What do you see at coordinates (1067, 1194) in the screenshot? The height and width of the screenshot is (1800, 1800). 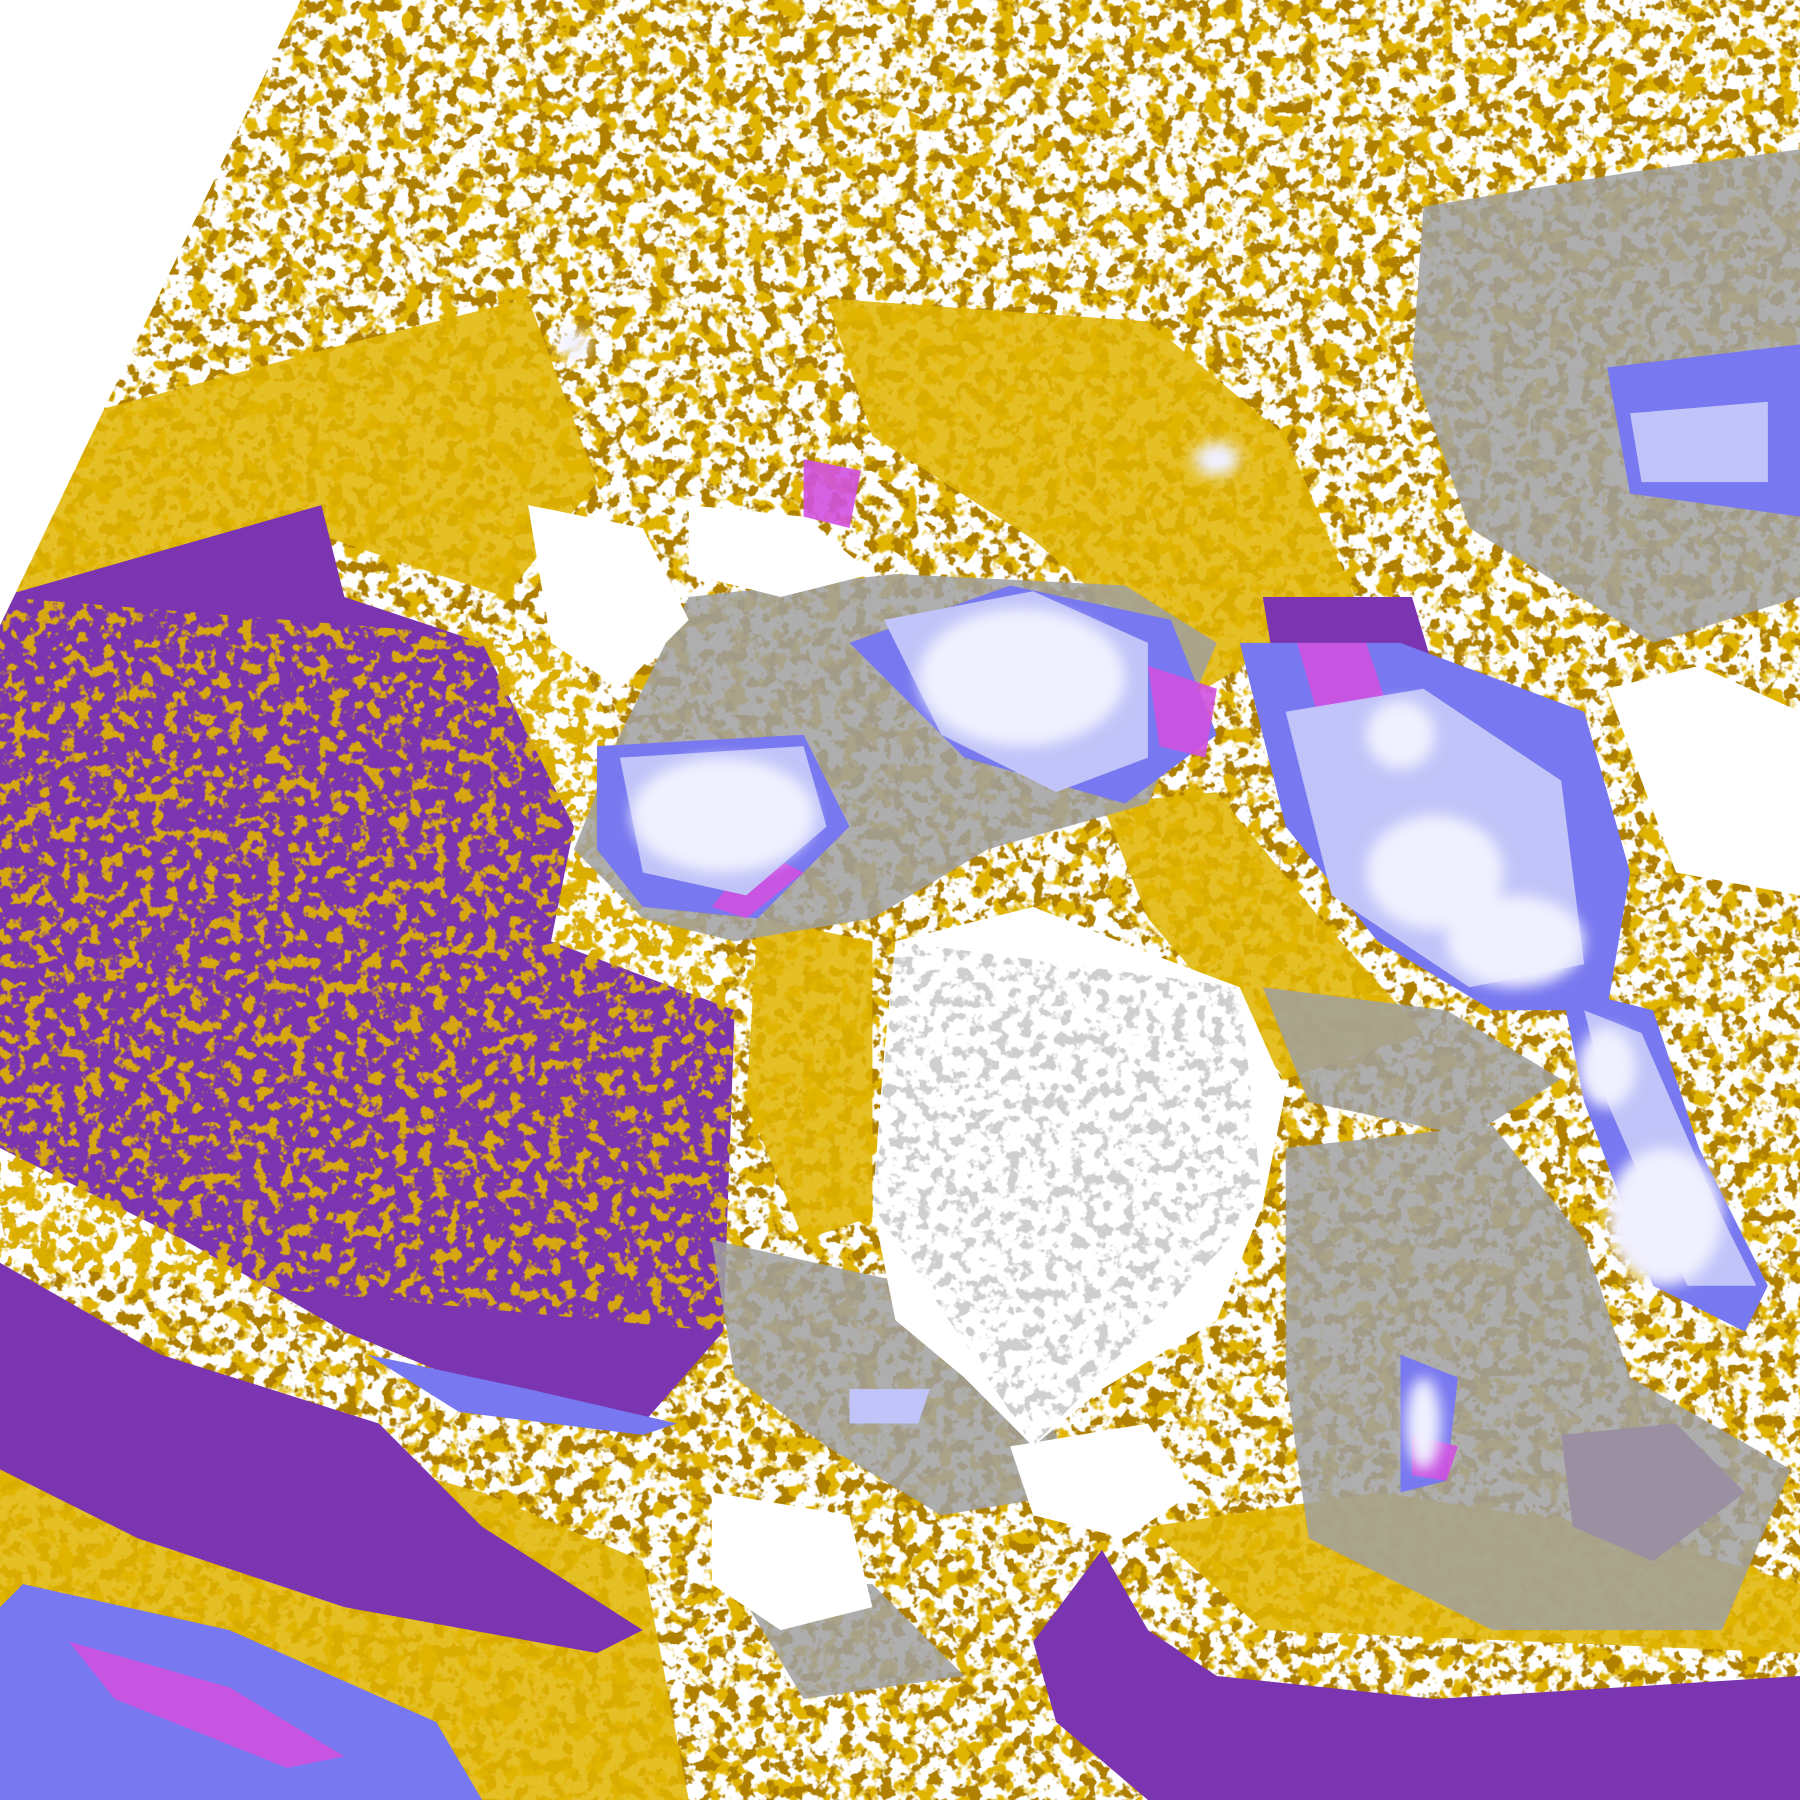 I see `clear-area-speckle` at bounding box center [1067, 1194].